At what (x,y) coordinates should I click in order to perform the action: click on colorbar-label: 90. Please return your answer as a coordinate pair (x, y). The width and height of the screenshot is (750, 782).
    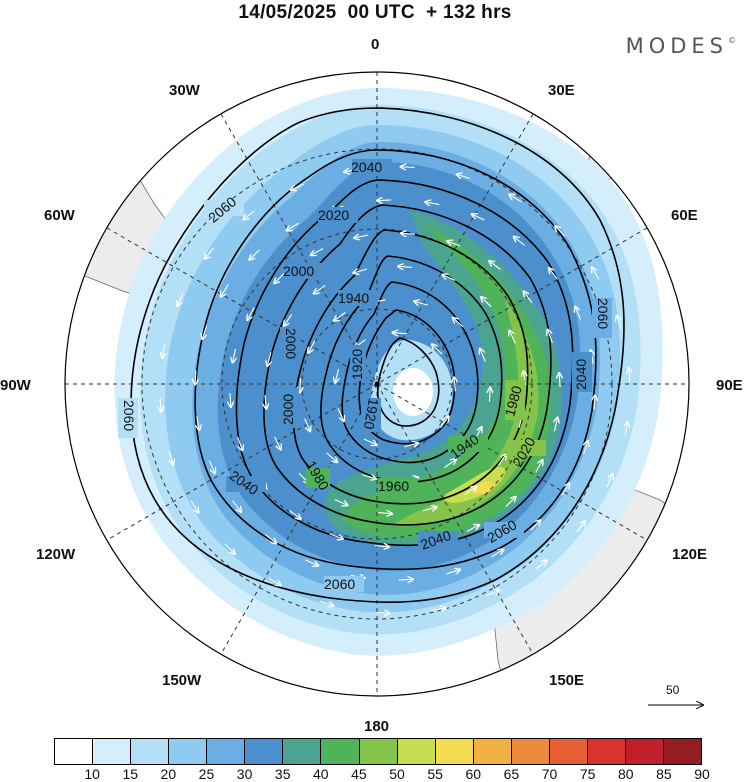
    Looking at the image, I should click on (702, 774).